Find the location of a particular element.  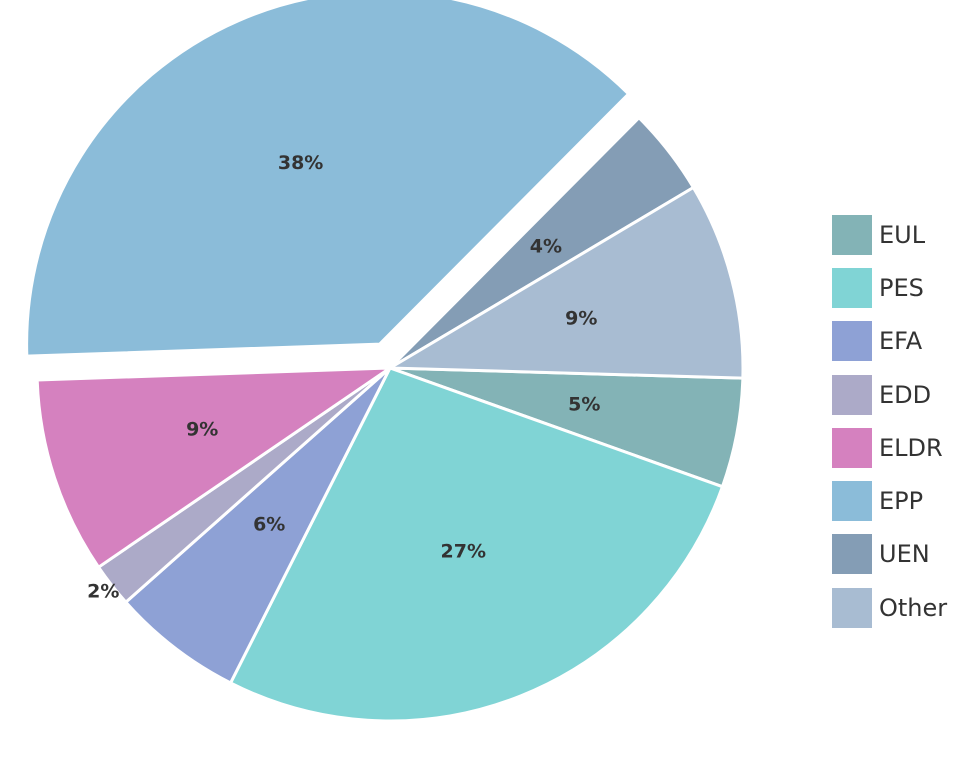

legend-item: PES is located at coordinates (889, 287).